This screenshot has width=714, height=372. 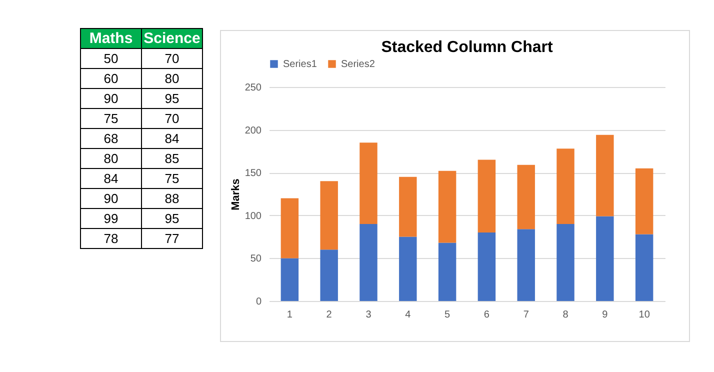 What do you see at coordinates (111, 78) in the screenshot?
I see `text: 60` at bounding box center [111, 78].